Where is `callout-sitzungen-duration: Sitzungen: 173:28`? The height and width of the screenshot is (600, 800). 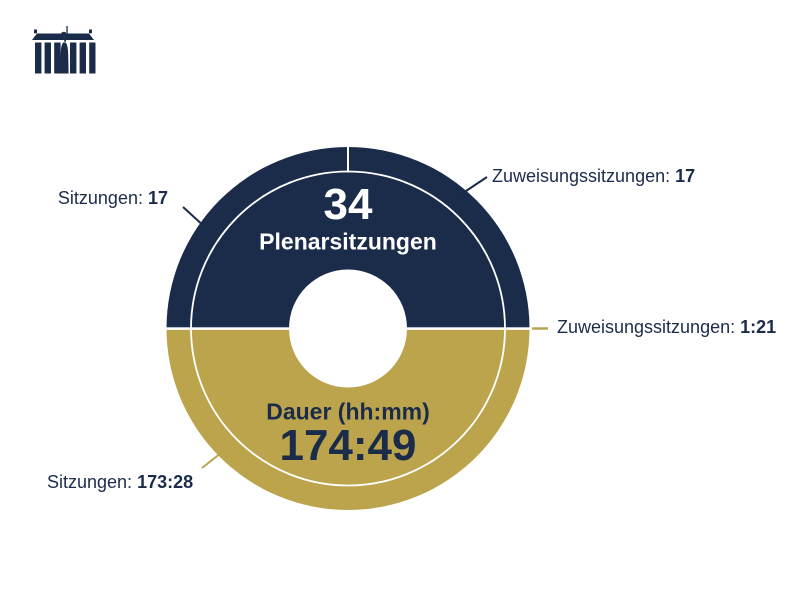 callout-sitzungen-duration: Sitzungen: 173:28 is located at coordinates (120, 483).